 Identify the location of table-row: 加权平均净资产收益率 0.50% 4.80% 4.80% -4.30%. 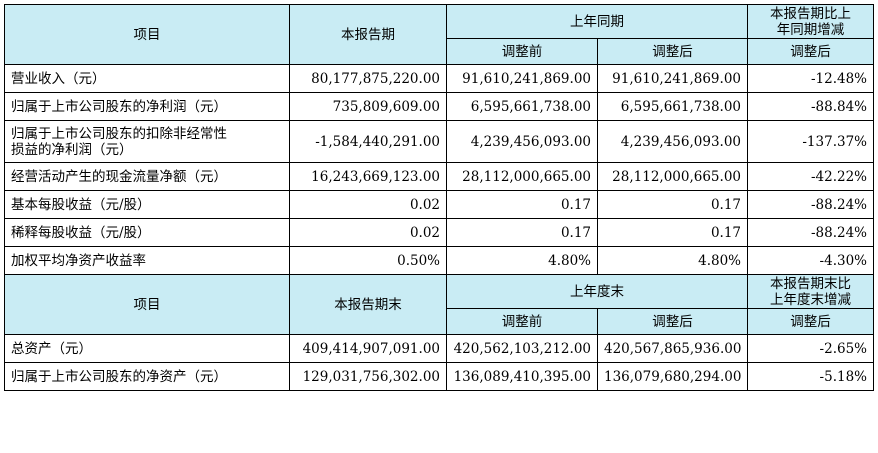
(439, 260).